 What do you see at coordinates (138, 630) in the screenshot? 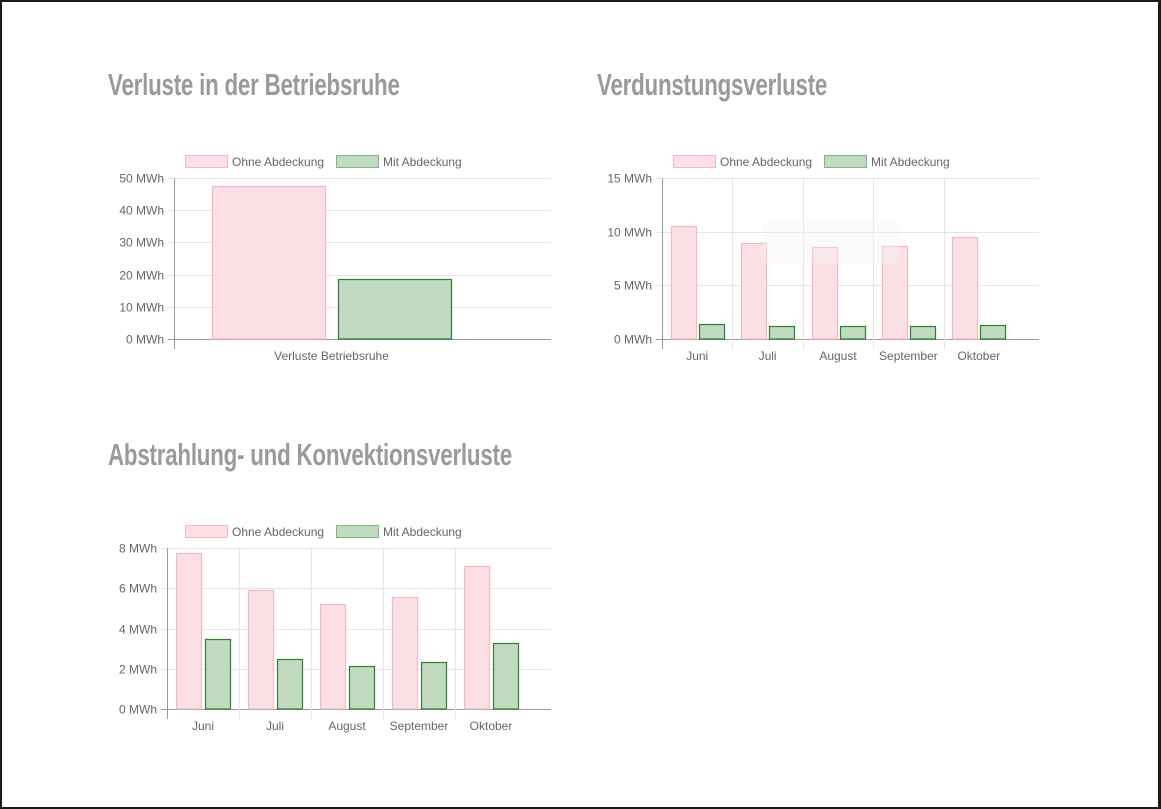
I see `y-tick-label: 4 MWh` at bounding box center [138, 630].